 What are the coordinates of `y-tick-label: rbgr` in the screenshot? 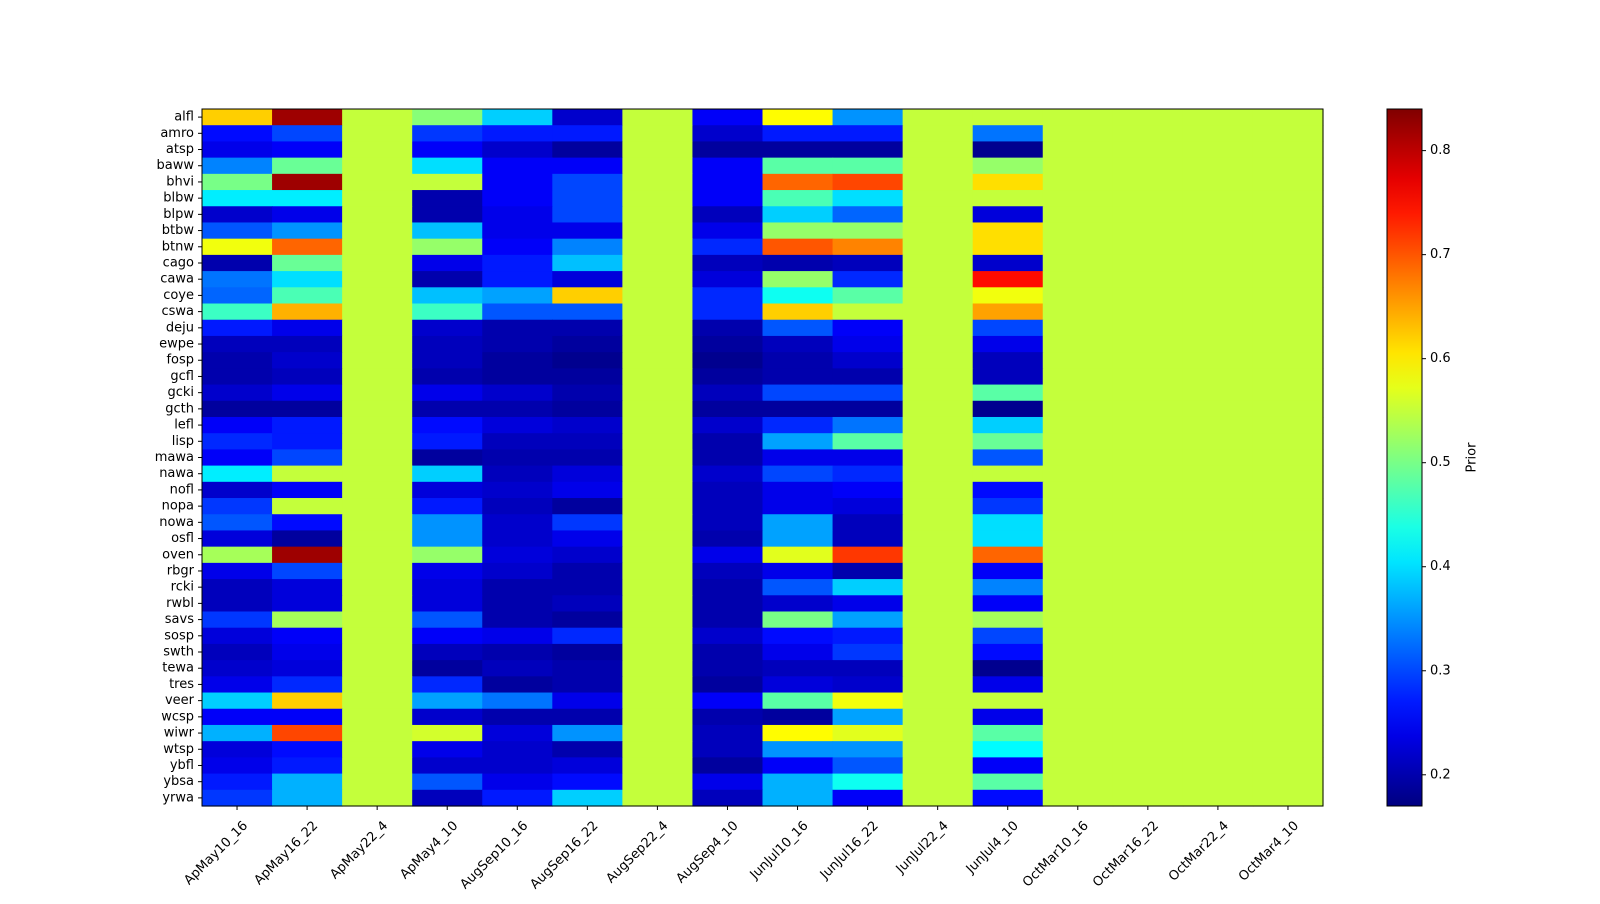 It's located at (181, 570).